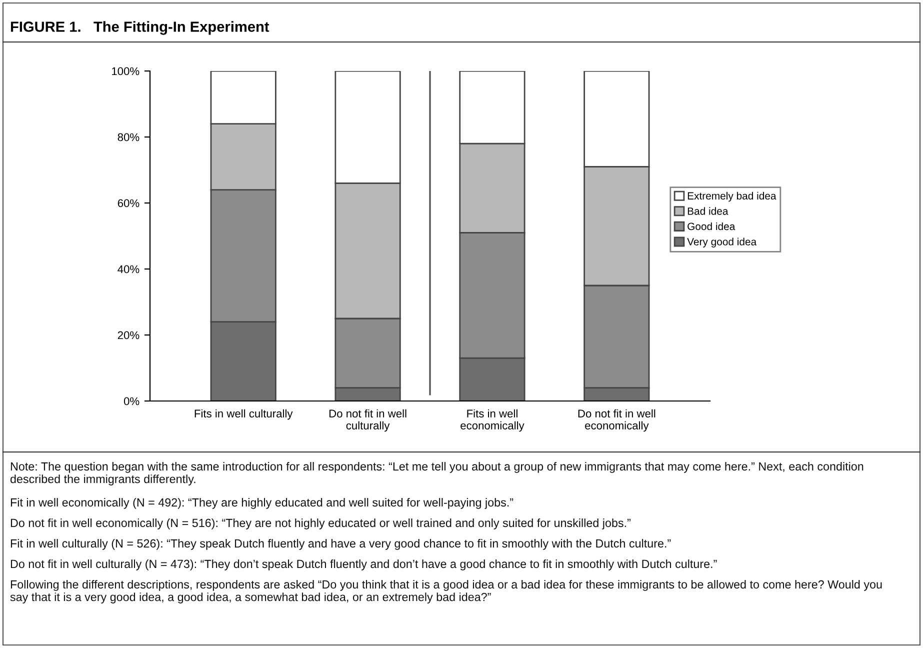  I want to click on x-tick-label: Do not fit in well economically, so click(617, 420).